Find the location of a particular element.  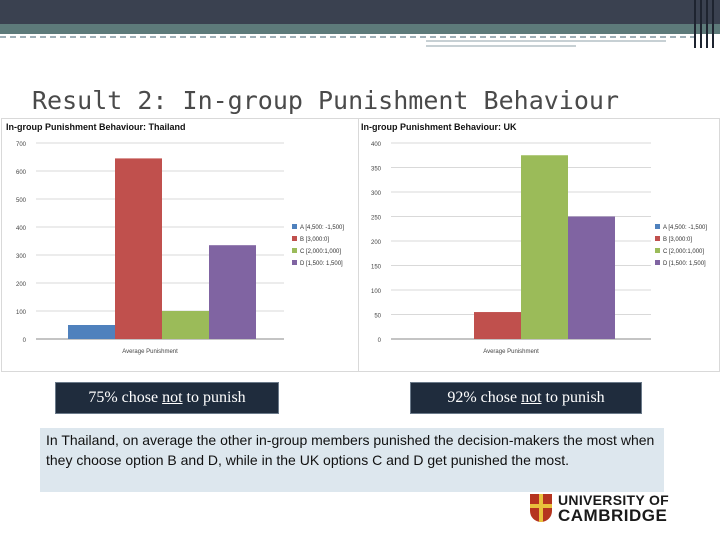

uk-result-emph: not is located at coordinates (531, 397).